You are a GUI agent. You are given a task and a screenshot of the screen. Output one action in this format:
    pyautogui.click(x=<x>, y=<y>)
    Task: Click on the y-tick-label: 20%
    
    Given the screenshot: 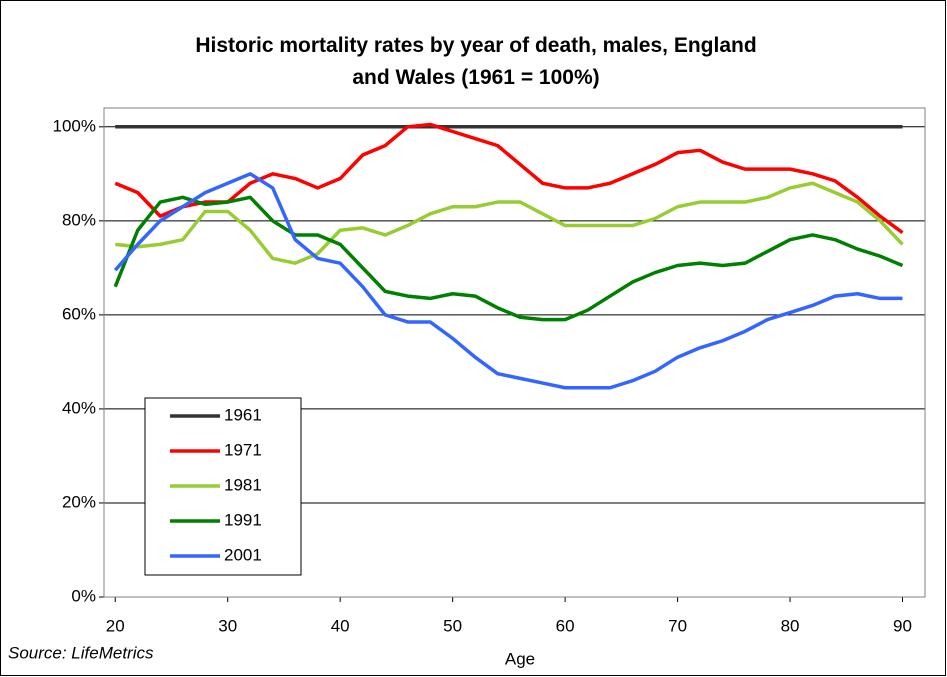 What is the action you would take?
    pyautogui.click(x=79, y=501)
    